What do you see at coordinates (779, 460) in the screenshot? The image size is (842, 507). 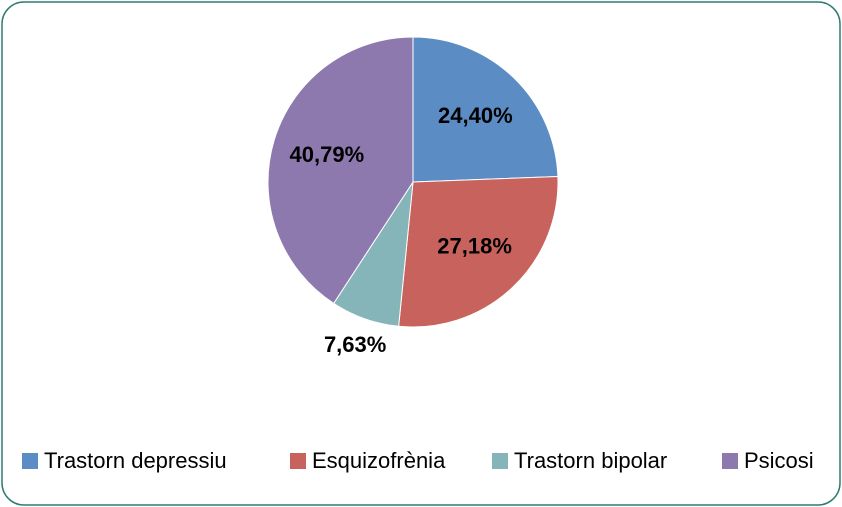 I see `legend-label: Psicosi` at bounding box center [779, 460].